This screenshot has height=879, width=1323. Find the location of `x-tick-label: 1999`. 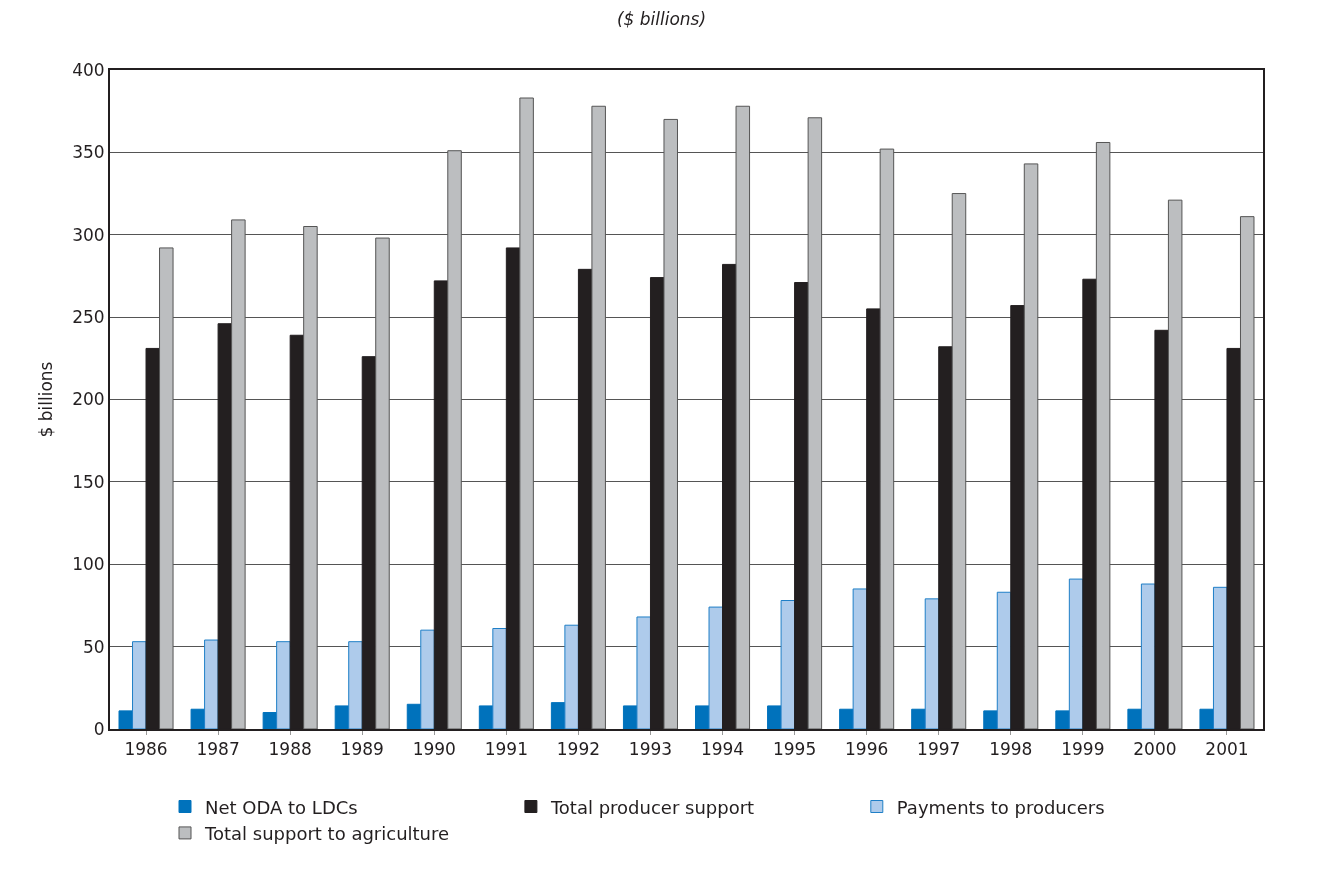

x-tick-label: 1999 is located at coordinates (1083, 749).